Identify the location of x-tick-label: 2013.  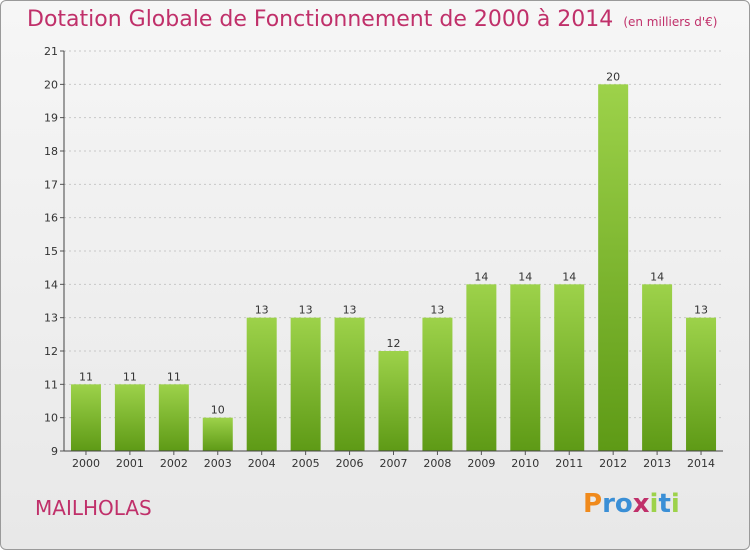
(657, 463).